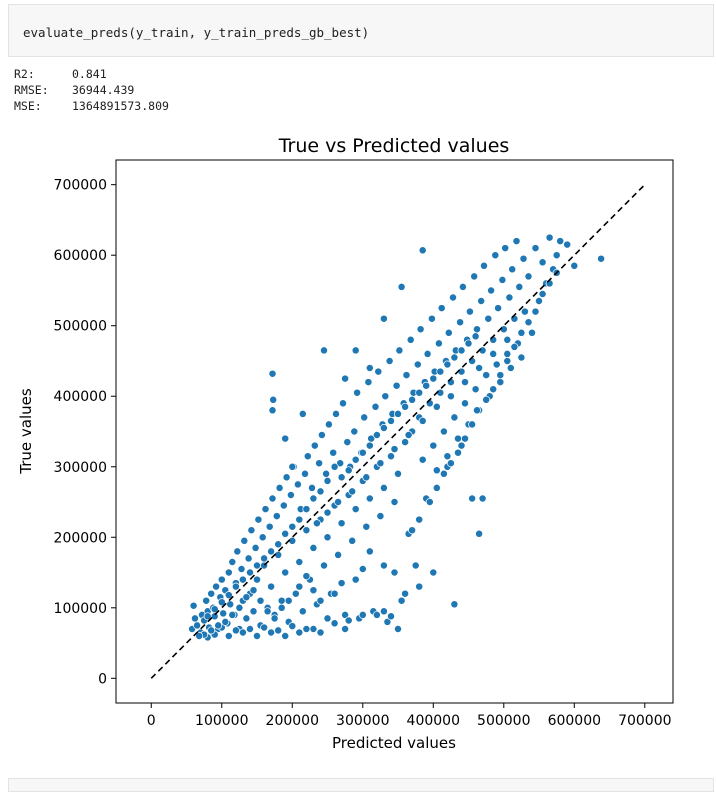 The image size is (716, 792). Describe the element at coordinates (80, 397) in the screenshot. I see `y-tick-label: 400000` at that location.